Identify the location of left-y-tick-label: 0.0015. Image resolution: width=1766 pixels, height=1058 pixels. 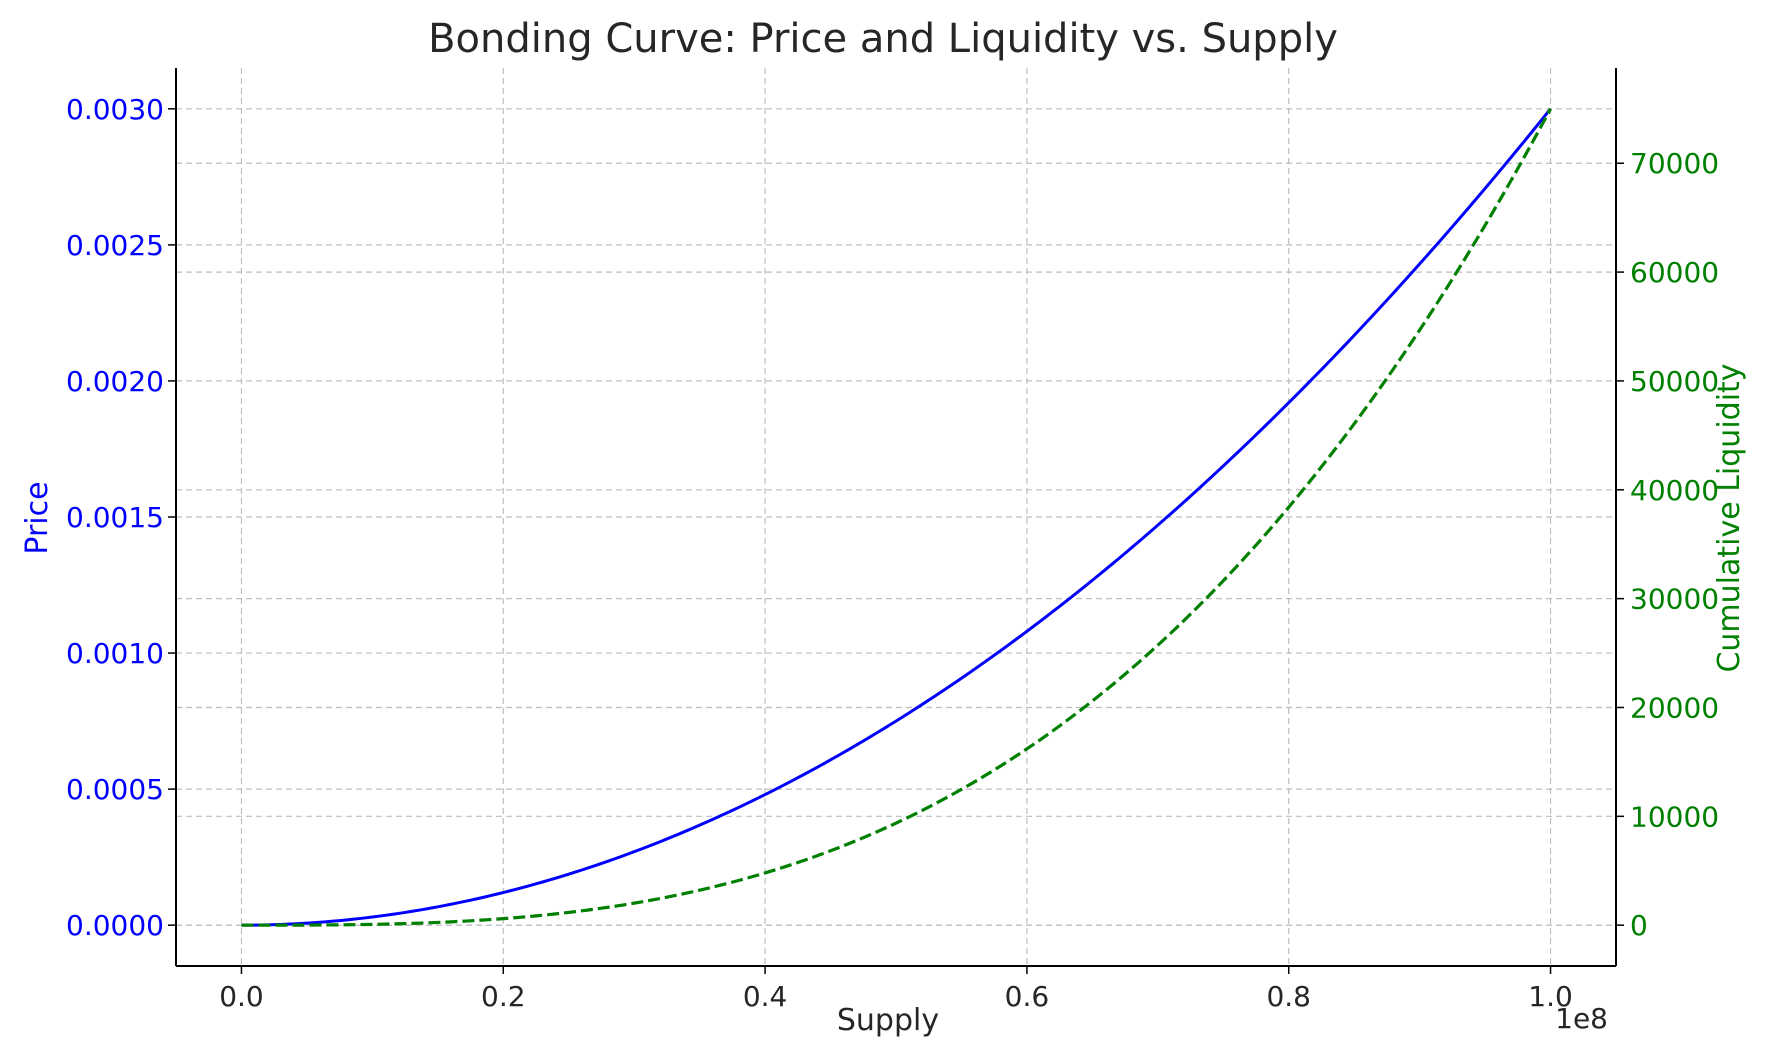
(115, 517).